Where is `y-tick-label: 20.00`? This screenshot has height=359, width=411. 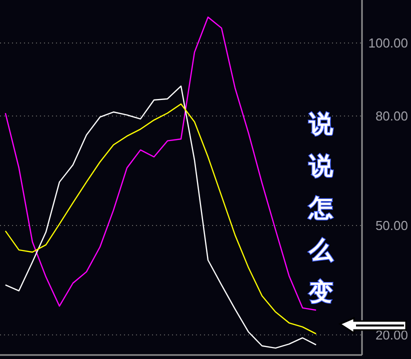 y-tick-label: 20.00 is located at coordinates (391, 334).